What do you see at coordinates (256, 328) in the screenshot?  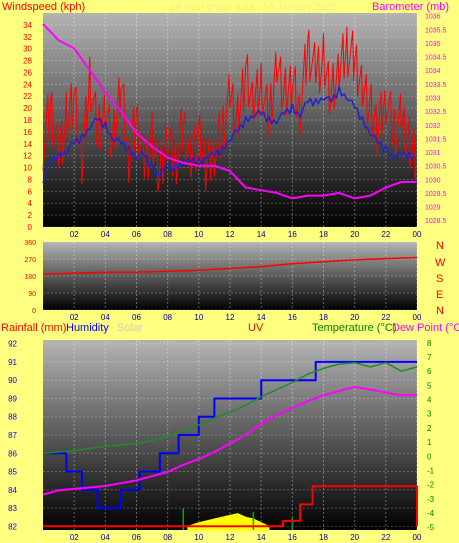 I see `uv-label: UV` at bounding box center [256, 328].